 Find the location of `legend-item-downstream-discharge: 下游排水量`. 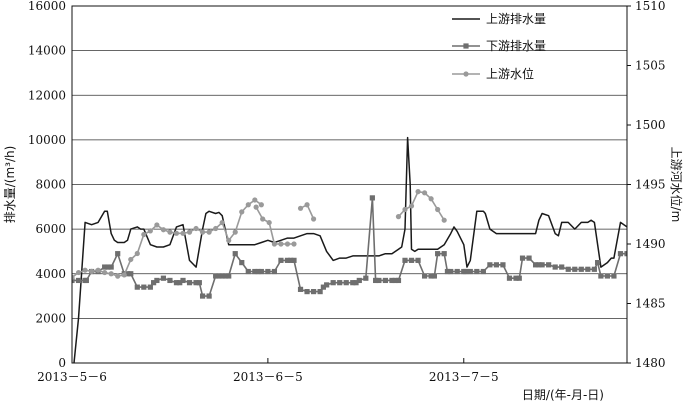

legend-item-downstream-discharge: 下游排水量 is located at coordinates (499, 46).